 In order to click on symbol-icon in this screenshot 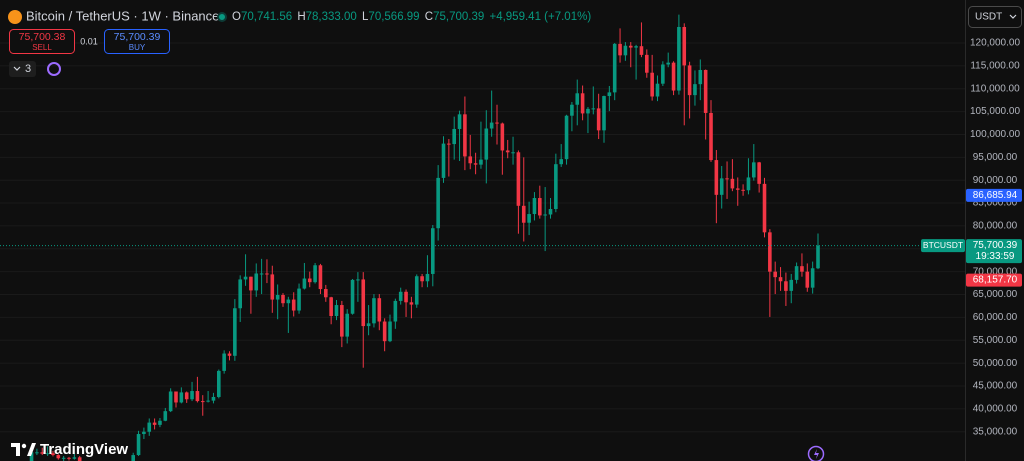, I will do `click(15, 17)`.